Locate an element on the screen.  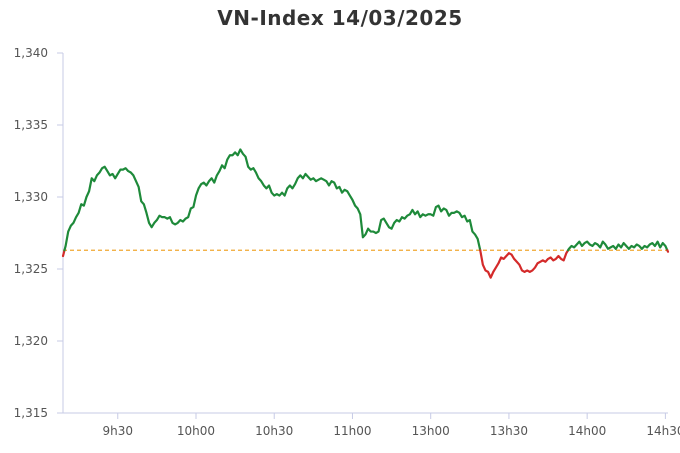
x-tick-label: 10h30 is located at coordinates (274, 431).